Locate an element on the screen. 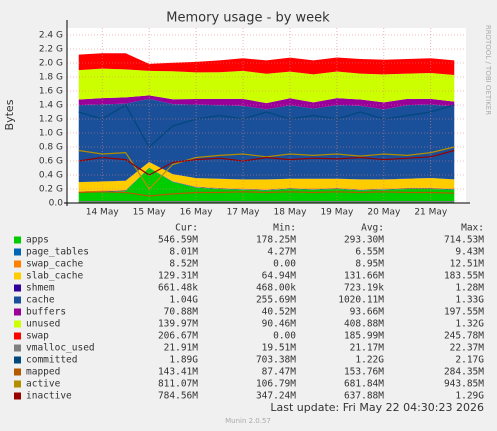 This screenshot has height=431, width=497. legend-label: shmem is located at coordinates (40, 288).